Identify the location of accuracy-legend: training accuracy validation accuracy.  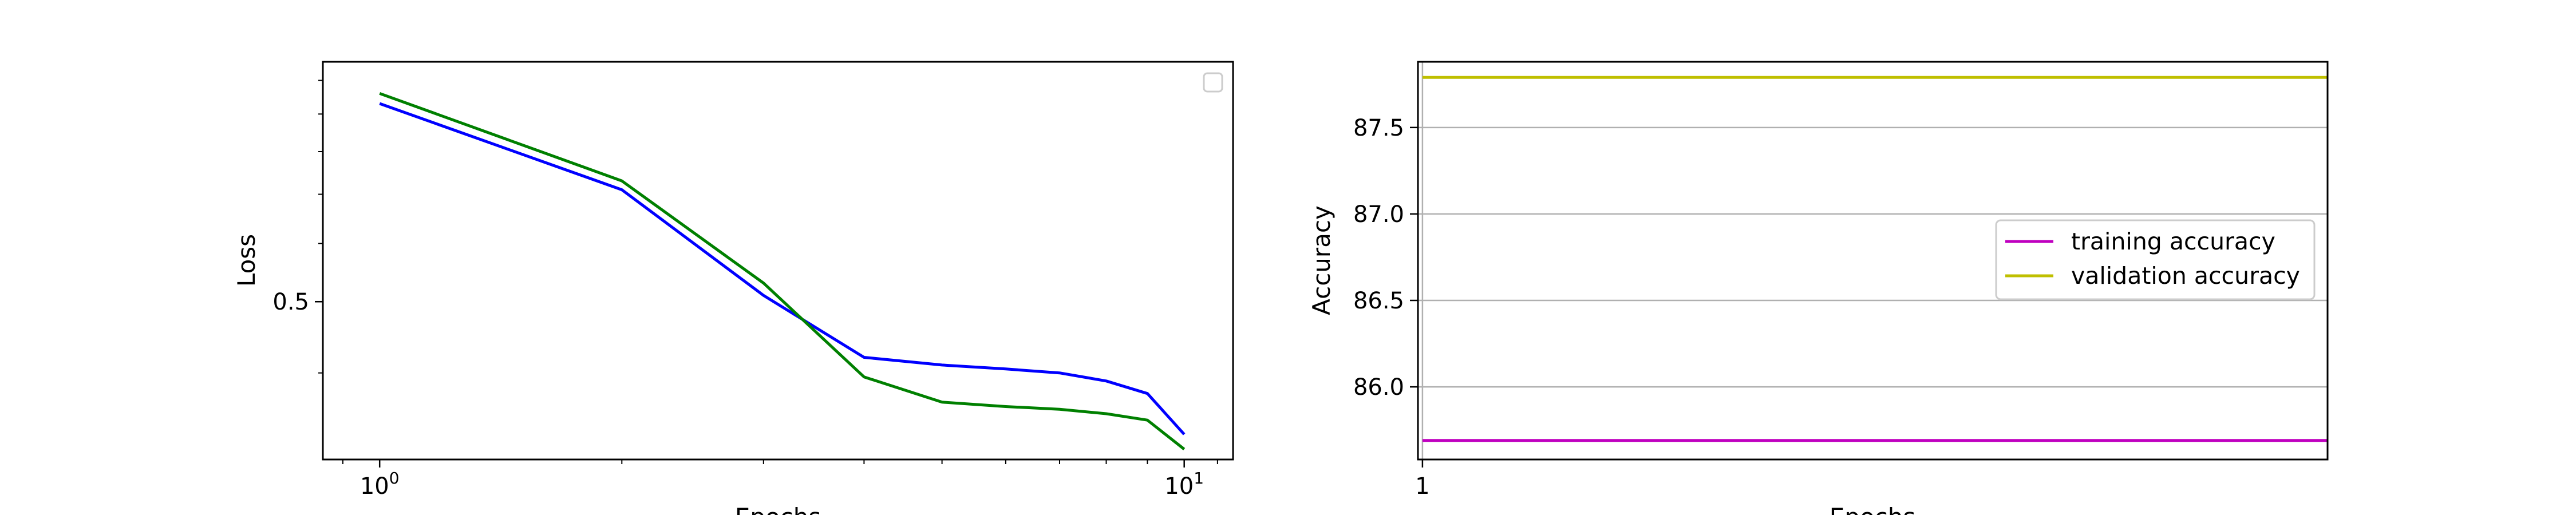
(2155, 259).